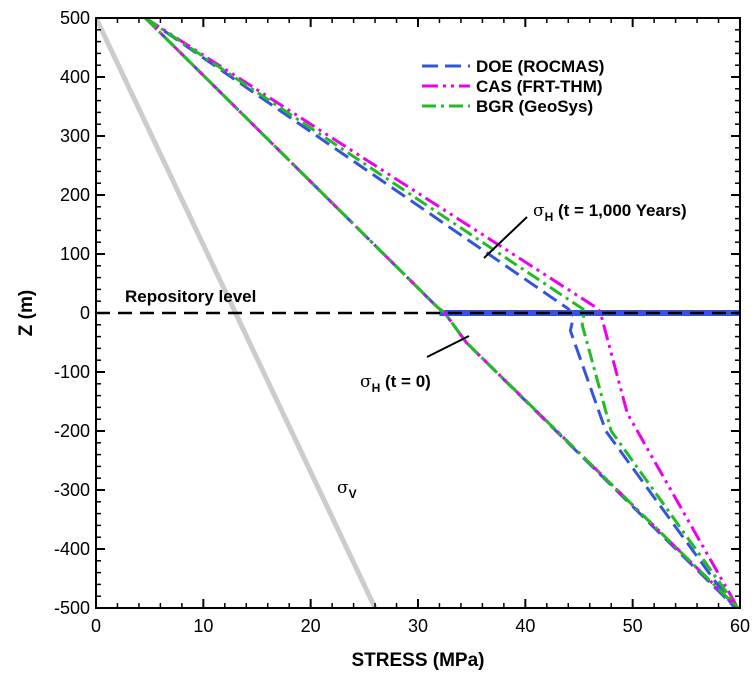  I want to click on legend: DOE (ROCMAS)CAS (FRT-THM)BGR (GeoSys), so click(513, 86).